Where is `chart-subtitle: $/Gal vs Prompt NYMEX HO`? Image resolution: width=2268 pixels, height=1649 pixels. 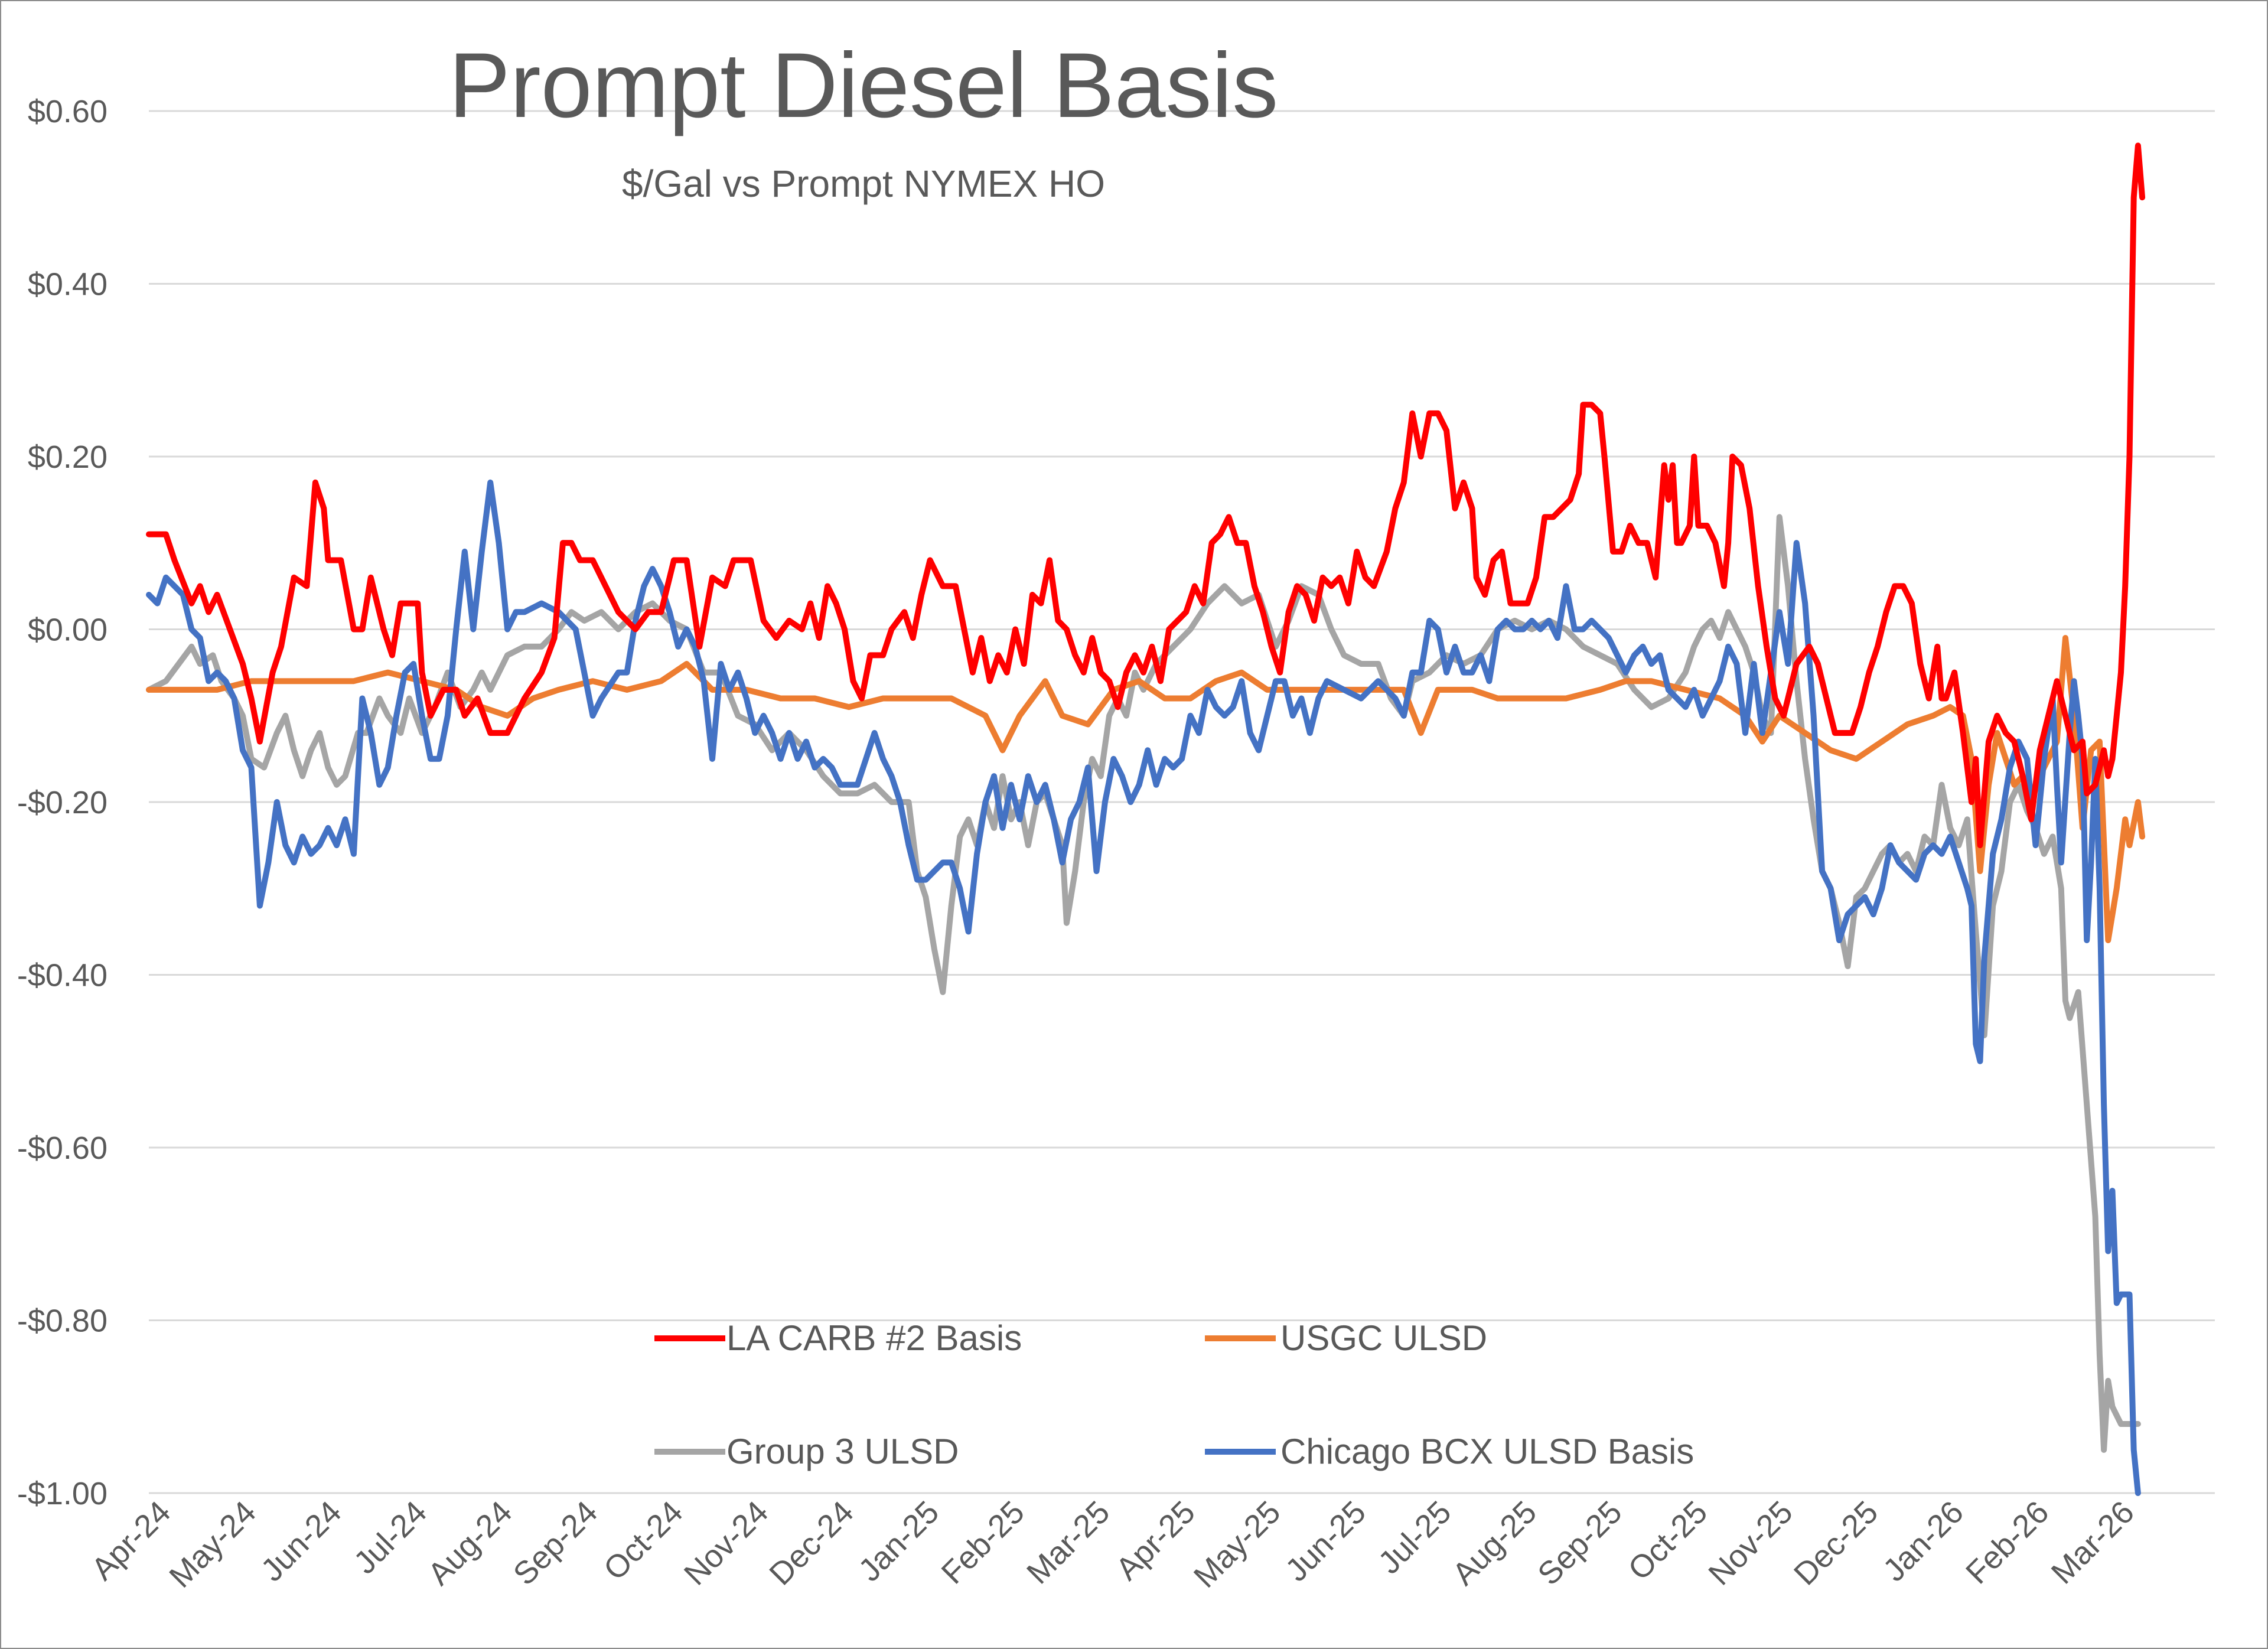
chart-subtitle: $/Gal vs Prompt NYMEX HO is located at coordinates (863, 183).